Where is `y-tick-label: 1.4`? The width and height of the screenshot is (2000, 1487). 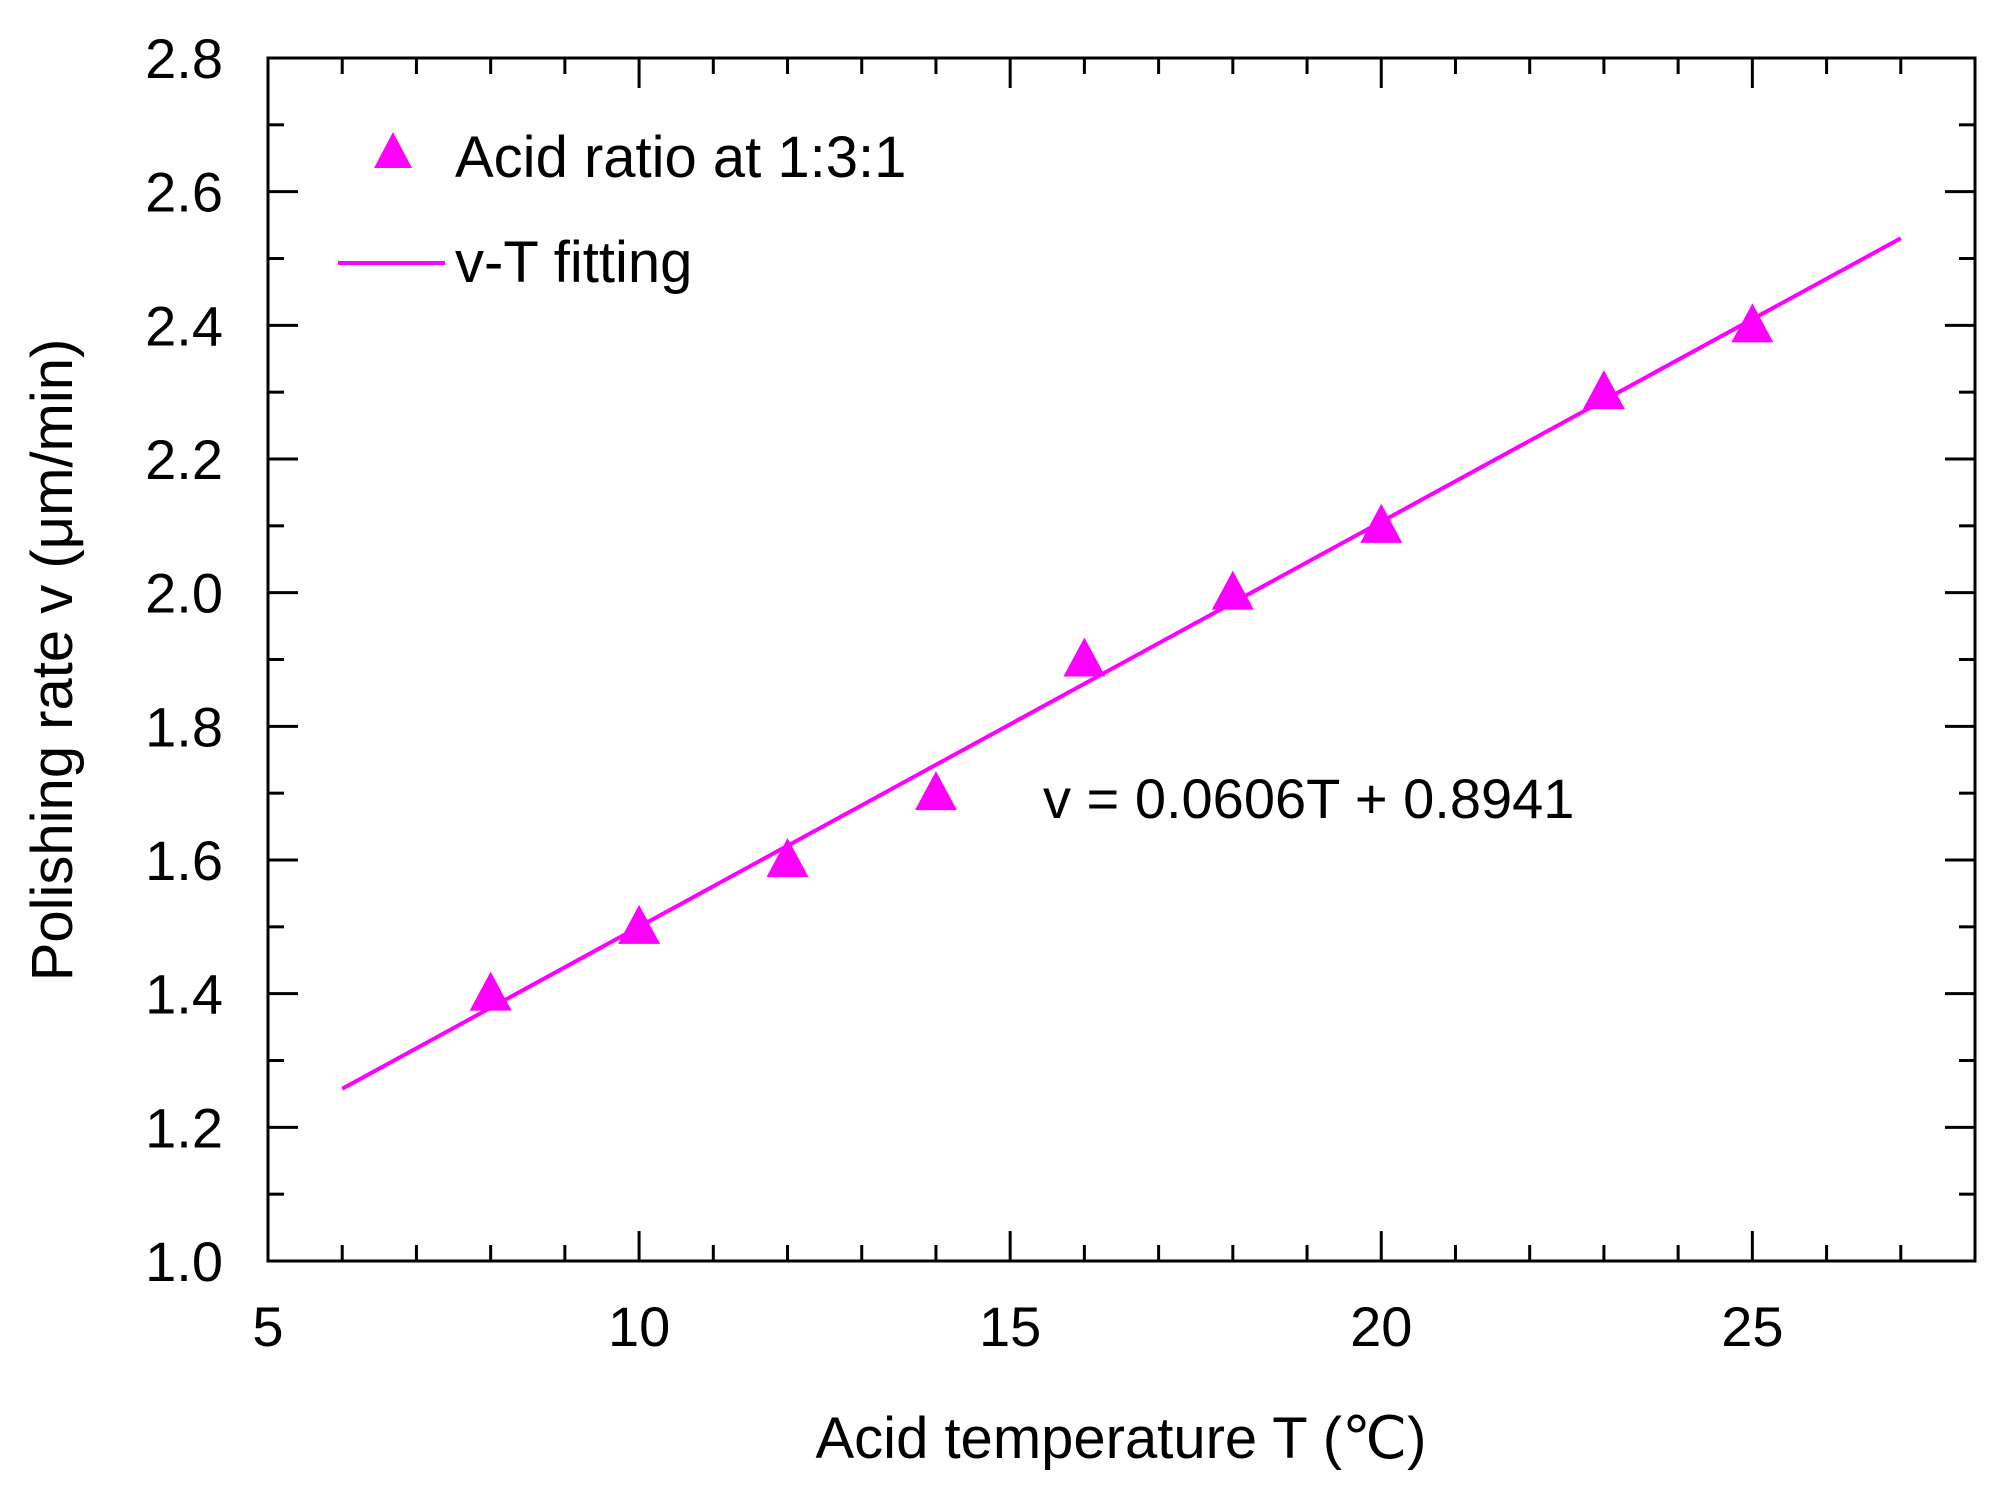
y-tick-label: 1.4 is located at coordinates (184, 994).